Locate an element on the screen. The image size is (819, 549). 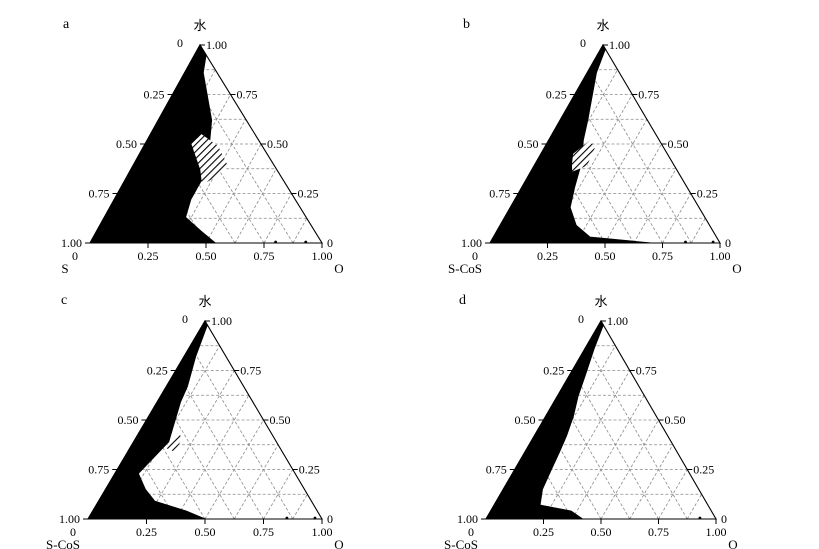
panel-letter: d is located at coordinates (462, 300).